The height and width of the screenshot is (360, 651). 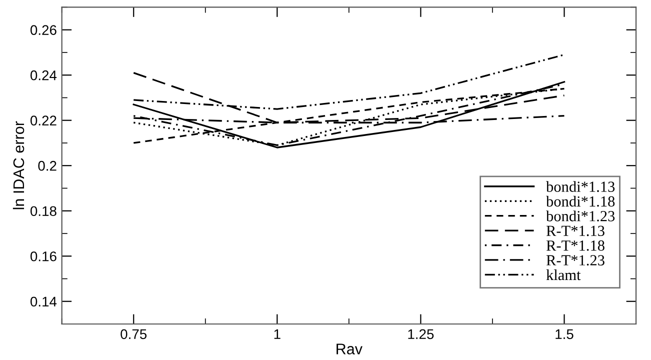 I want to click on legend-label: R-T*1.13, so click(x=575, y=231).